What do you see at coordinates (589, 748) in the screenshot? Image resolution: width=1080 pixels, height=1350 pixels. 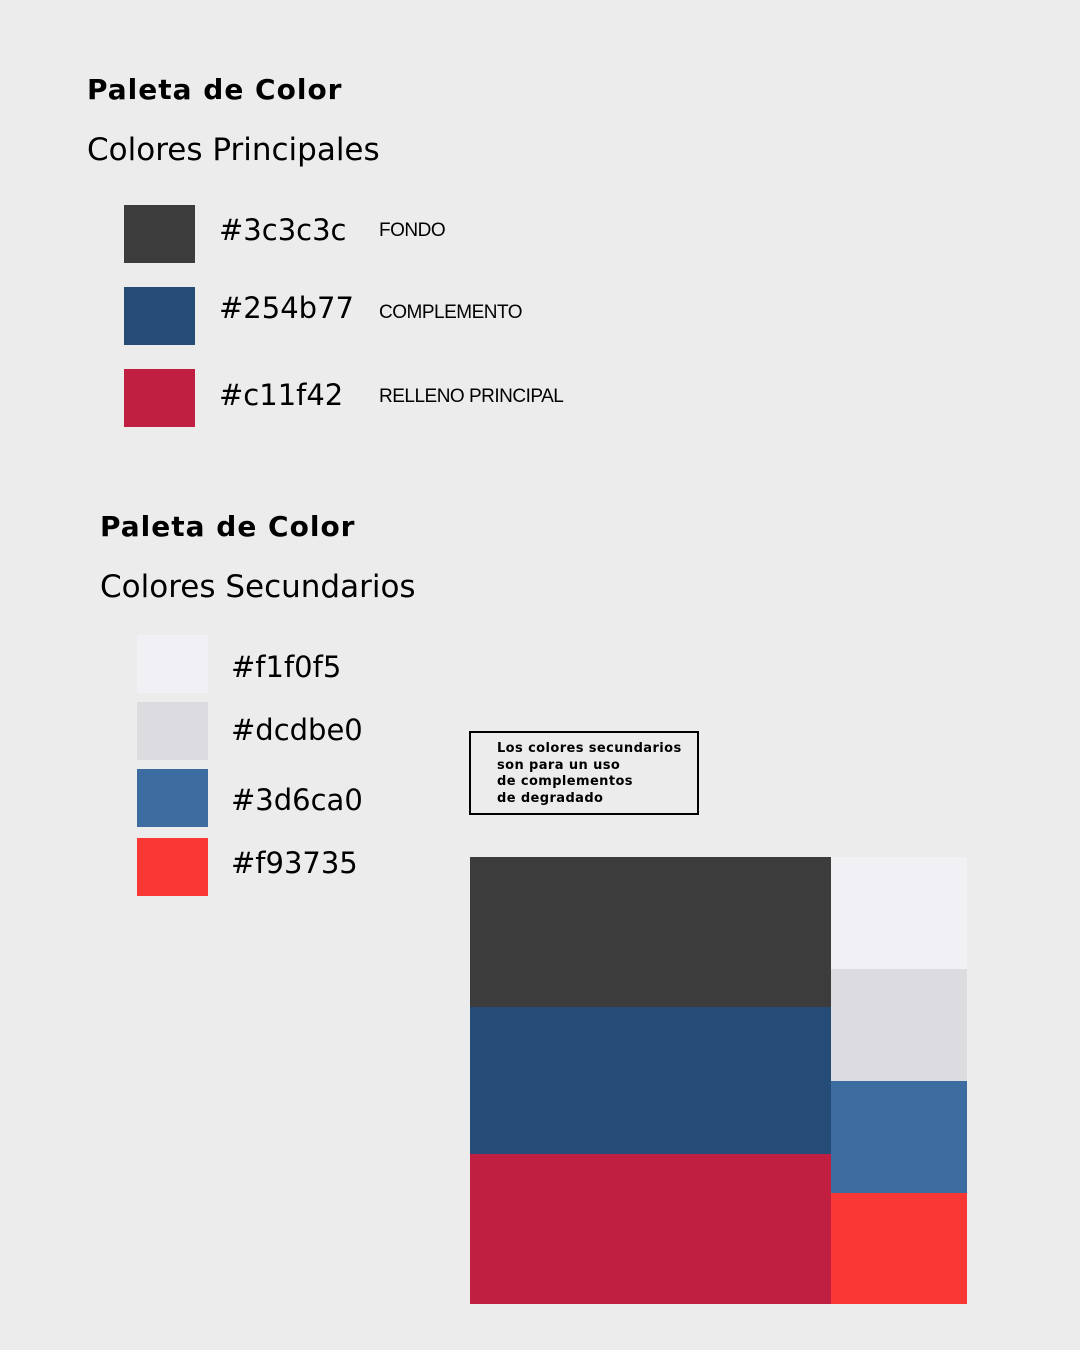 I see `note-line: Los colores secundarios` at bounding box center [589, 748].